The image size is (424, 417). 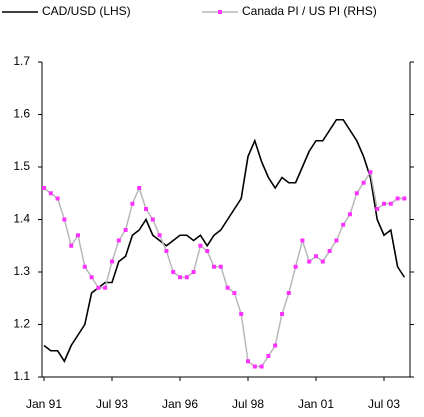 I want to click on y-tick-label: 1.3, so click(x=21, y=271).